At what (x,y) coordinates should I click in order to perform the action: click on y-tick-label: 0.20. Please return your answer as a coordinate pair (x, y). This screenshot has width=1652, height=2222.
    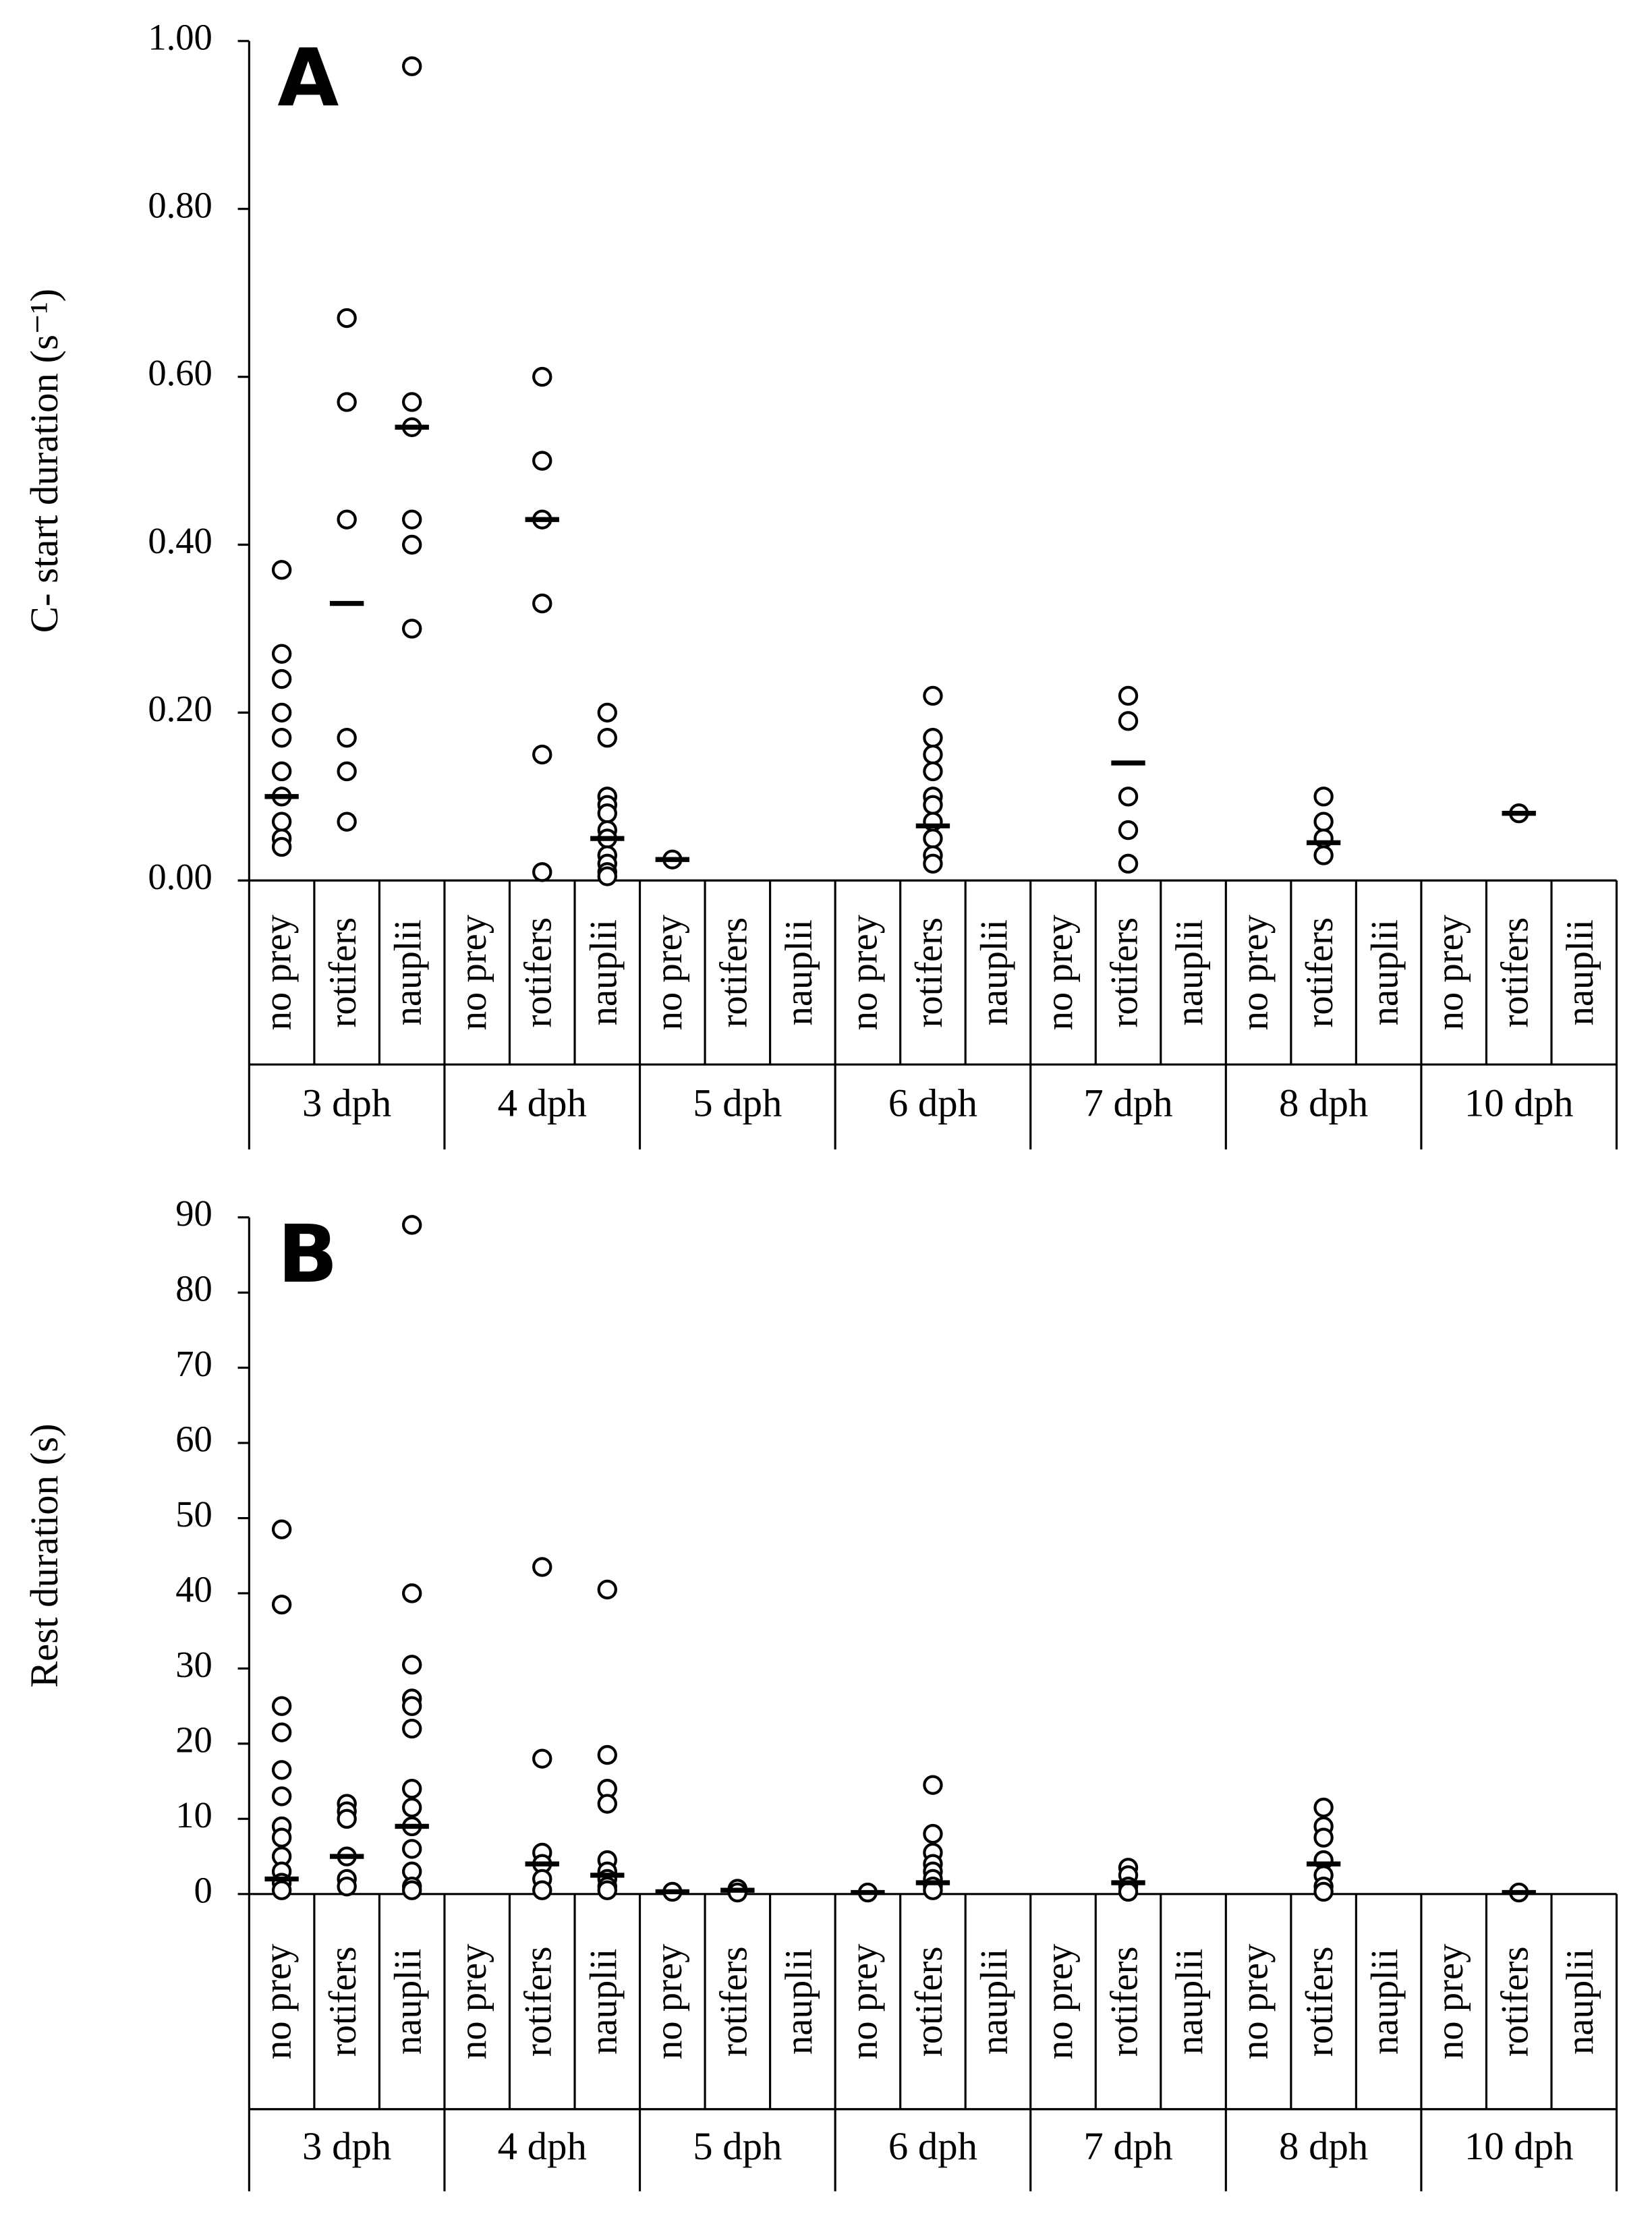
    Looking at the image, I should click on (180, 708).